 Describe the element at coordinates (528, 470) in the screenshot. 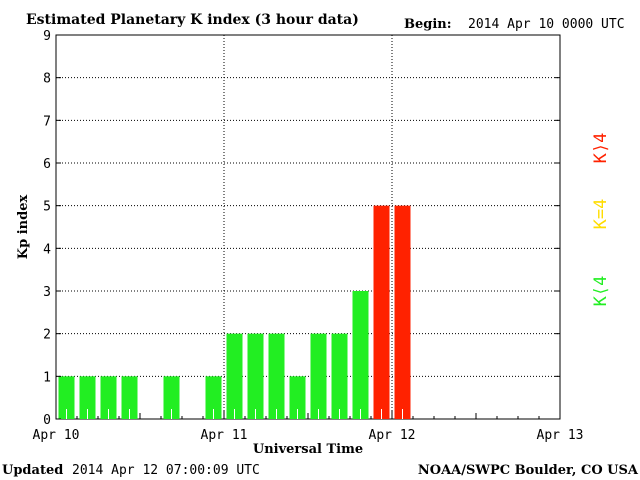

I see `source-credit: NOAA/SWPC Boulder, CO USA` at that location.